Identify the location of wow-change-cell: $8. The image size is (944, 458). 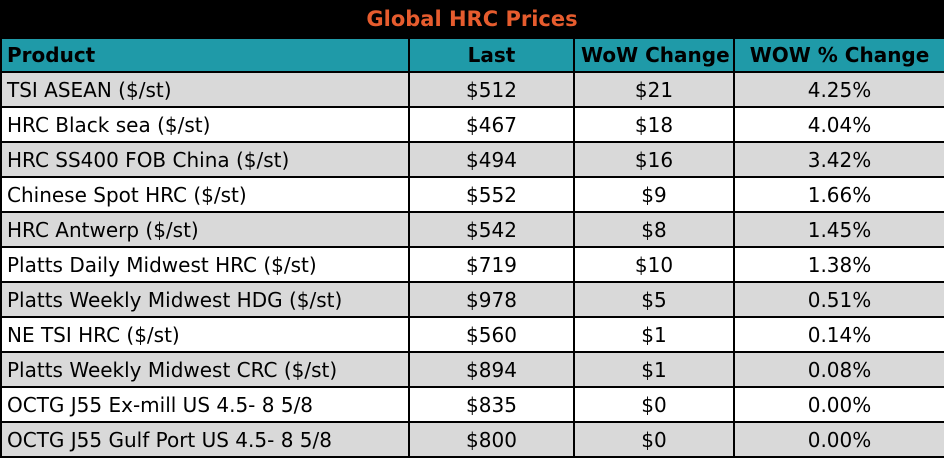
(654, 229).